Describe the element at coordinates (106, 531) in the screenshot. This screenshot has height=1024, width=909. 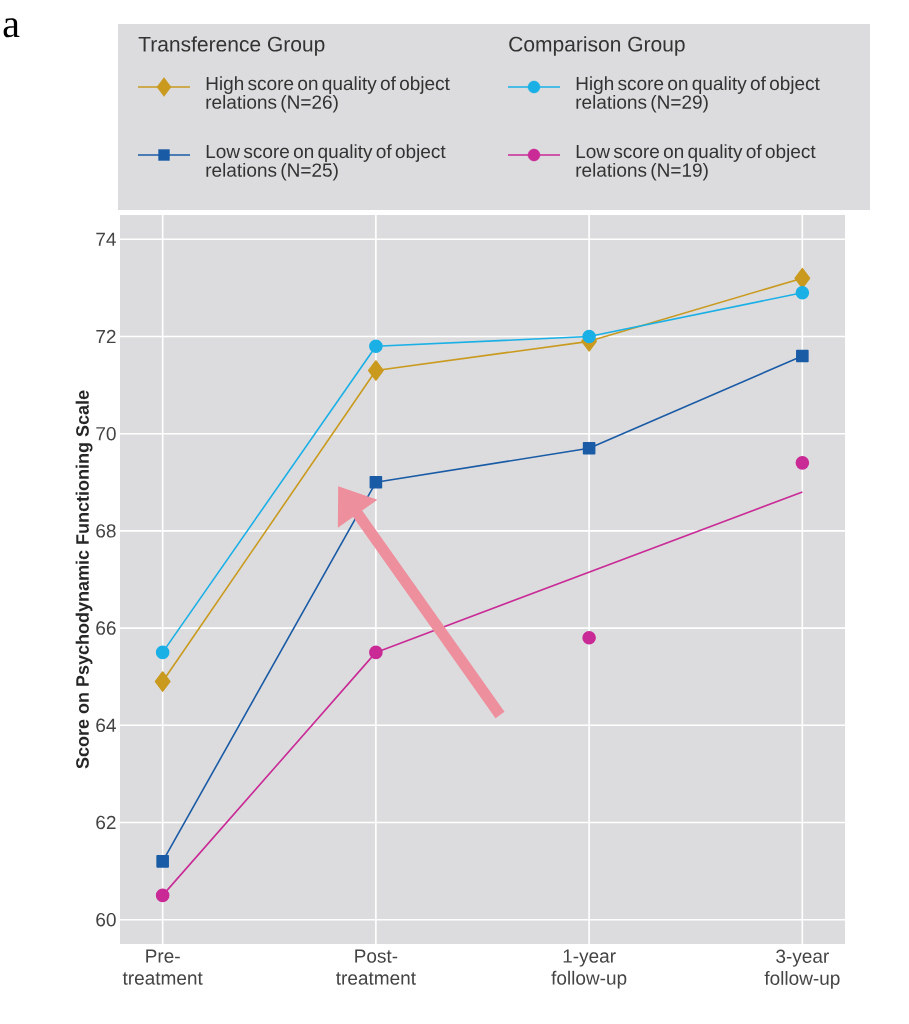
I see `y-tick-label: 68` at that location.